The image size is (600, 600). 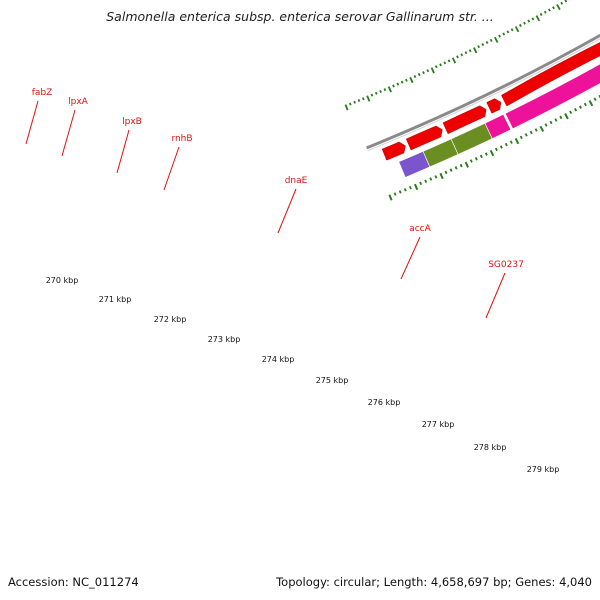 I want to click on leader-line-lpxa, so click(x=68, y=133).